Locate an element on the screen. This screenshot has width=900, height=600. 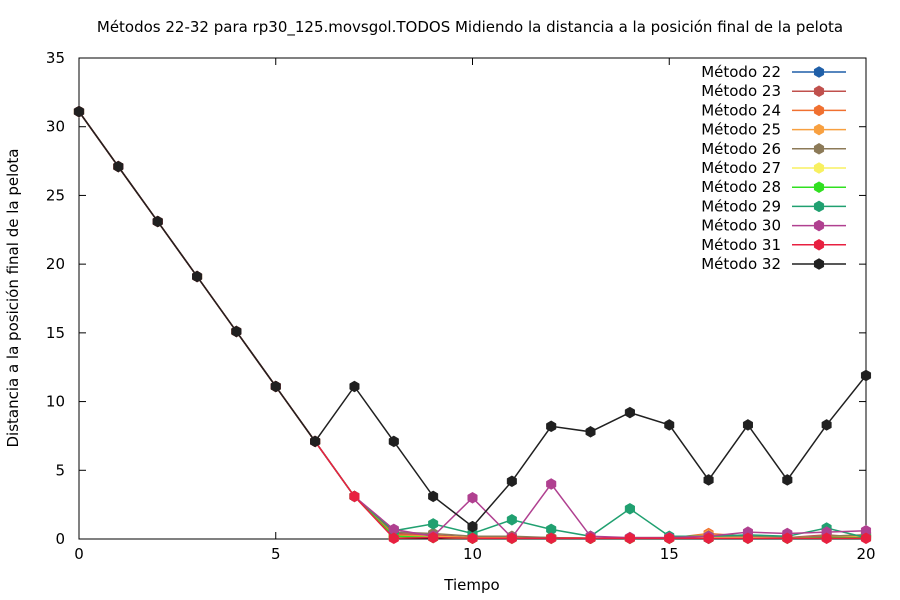
legend-label: Método 24 is located at coordinates (741, 110).